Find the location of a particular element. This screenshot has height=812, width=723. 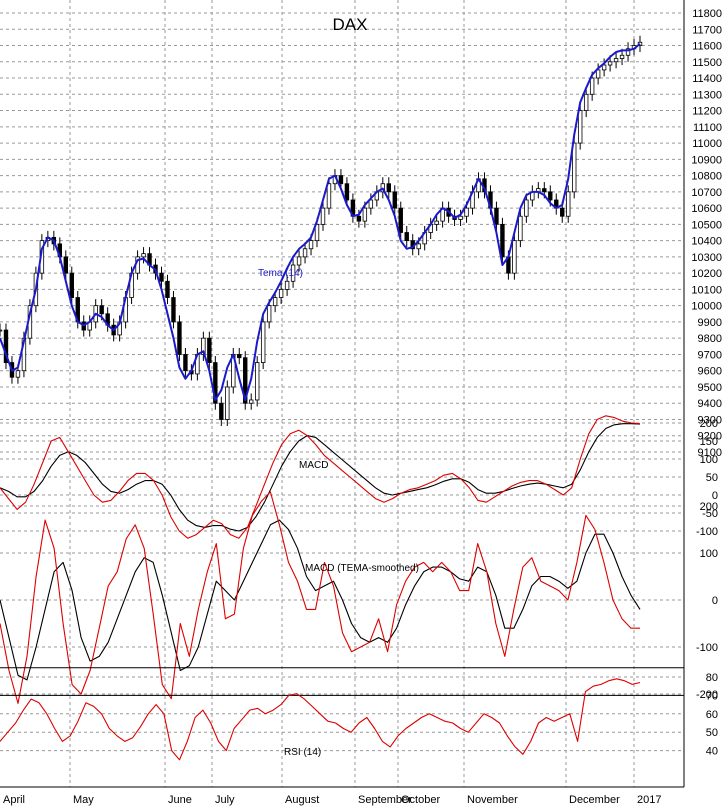

y-tick-label: 10600 is located at coordinates (706, 209).